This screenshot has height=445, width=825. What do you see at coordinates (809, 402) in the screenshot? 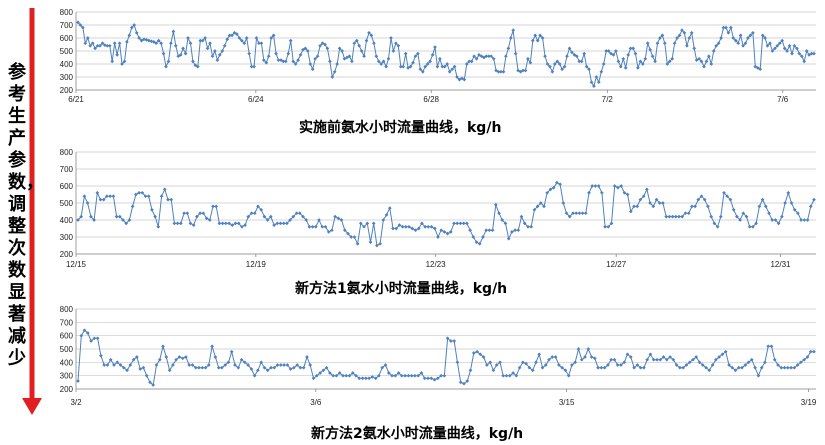
I see `x-tick-label: 3/19` at bounding box center [809, 402].